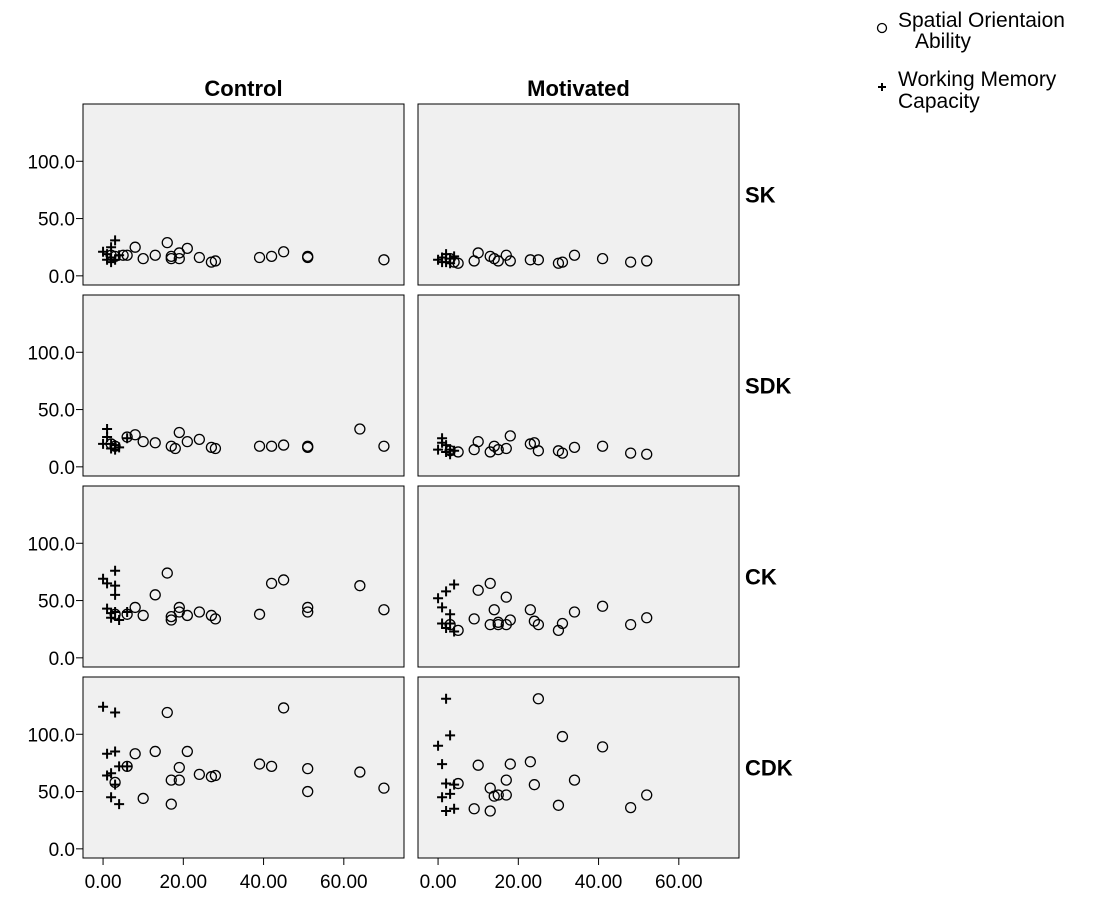  I want to click on panel-motivated-sk, so click(578, 194).